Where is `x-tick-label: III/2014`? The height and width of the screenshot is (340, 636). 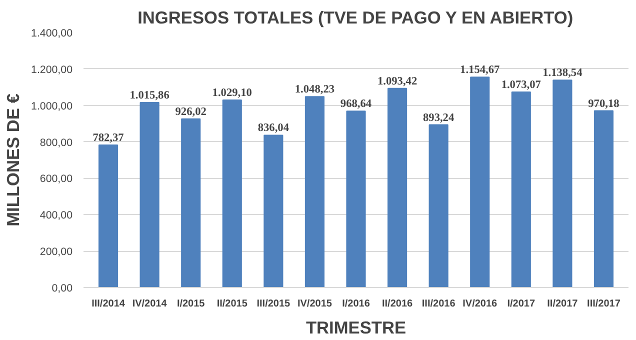
x-tick-label: III/2014 is located at coordinates (109, 304).